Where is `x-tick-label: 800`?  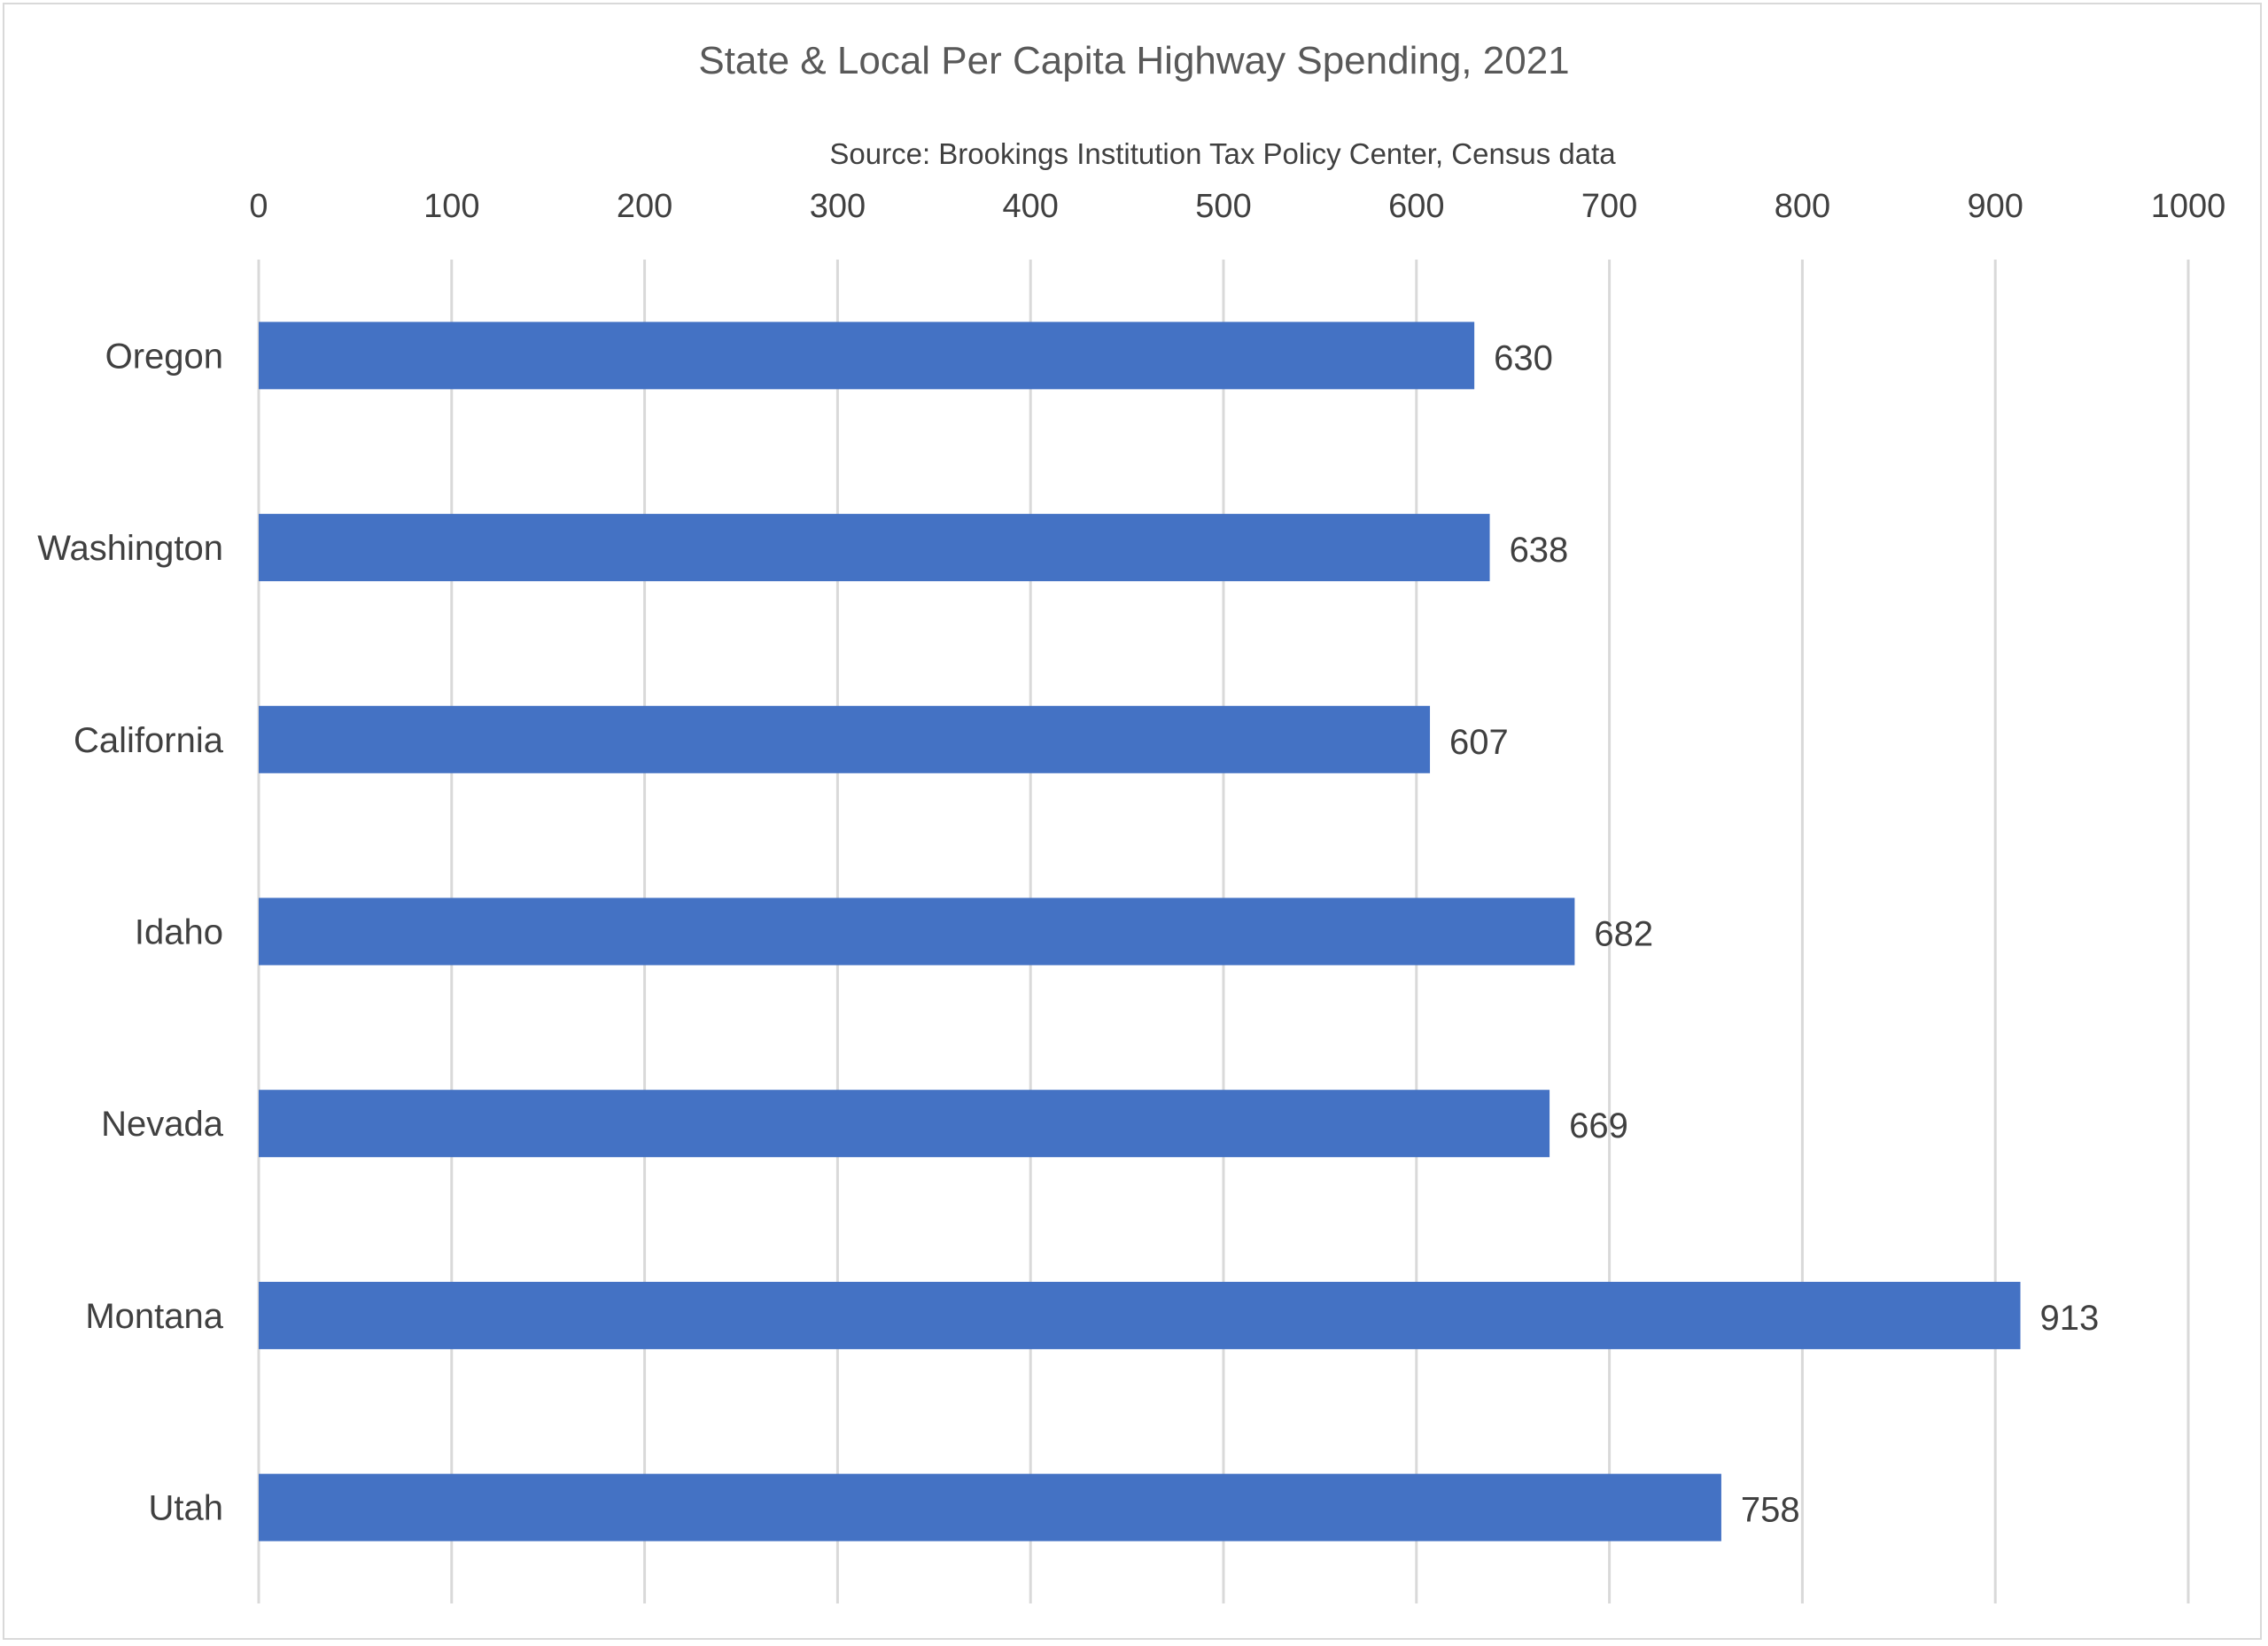
x-tick-label: 800 is located at coordinates (1802, 206).